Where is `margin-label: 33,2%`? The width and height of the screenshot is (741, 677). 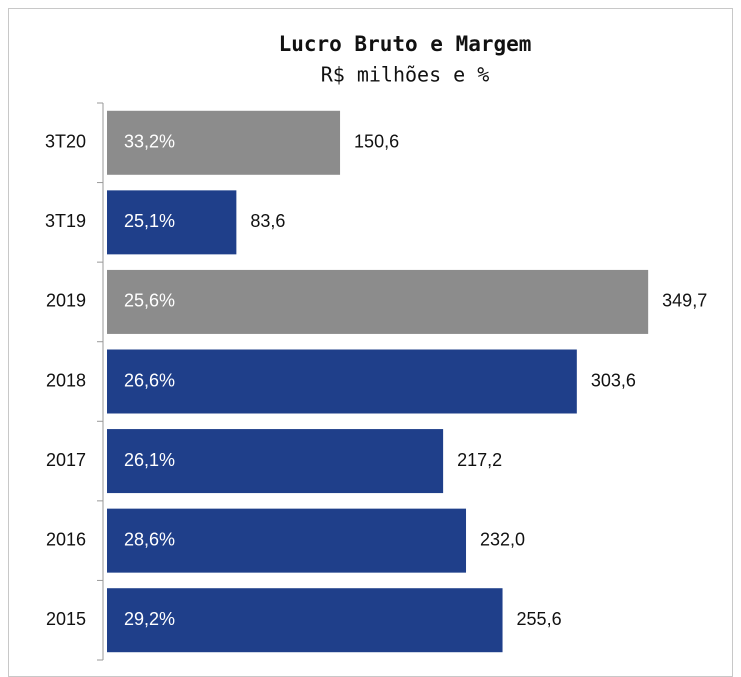 margin-label: 33,2% is located at coordinates (149, 142).